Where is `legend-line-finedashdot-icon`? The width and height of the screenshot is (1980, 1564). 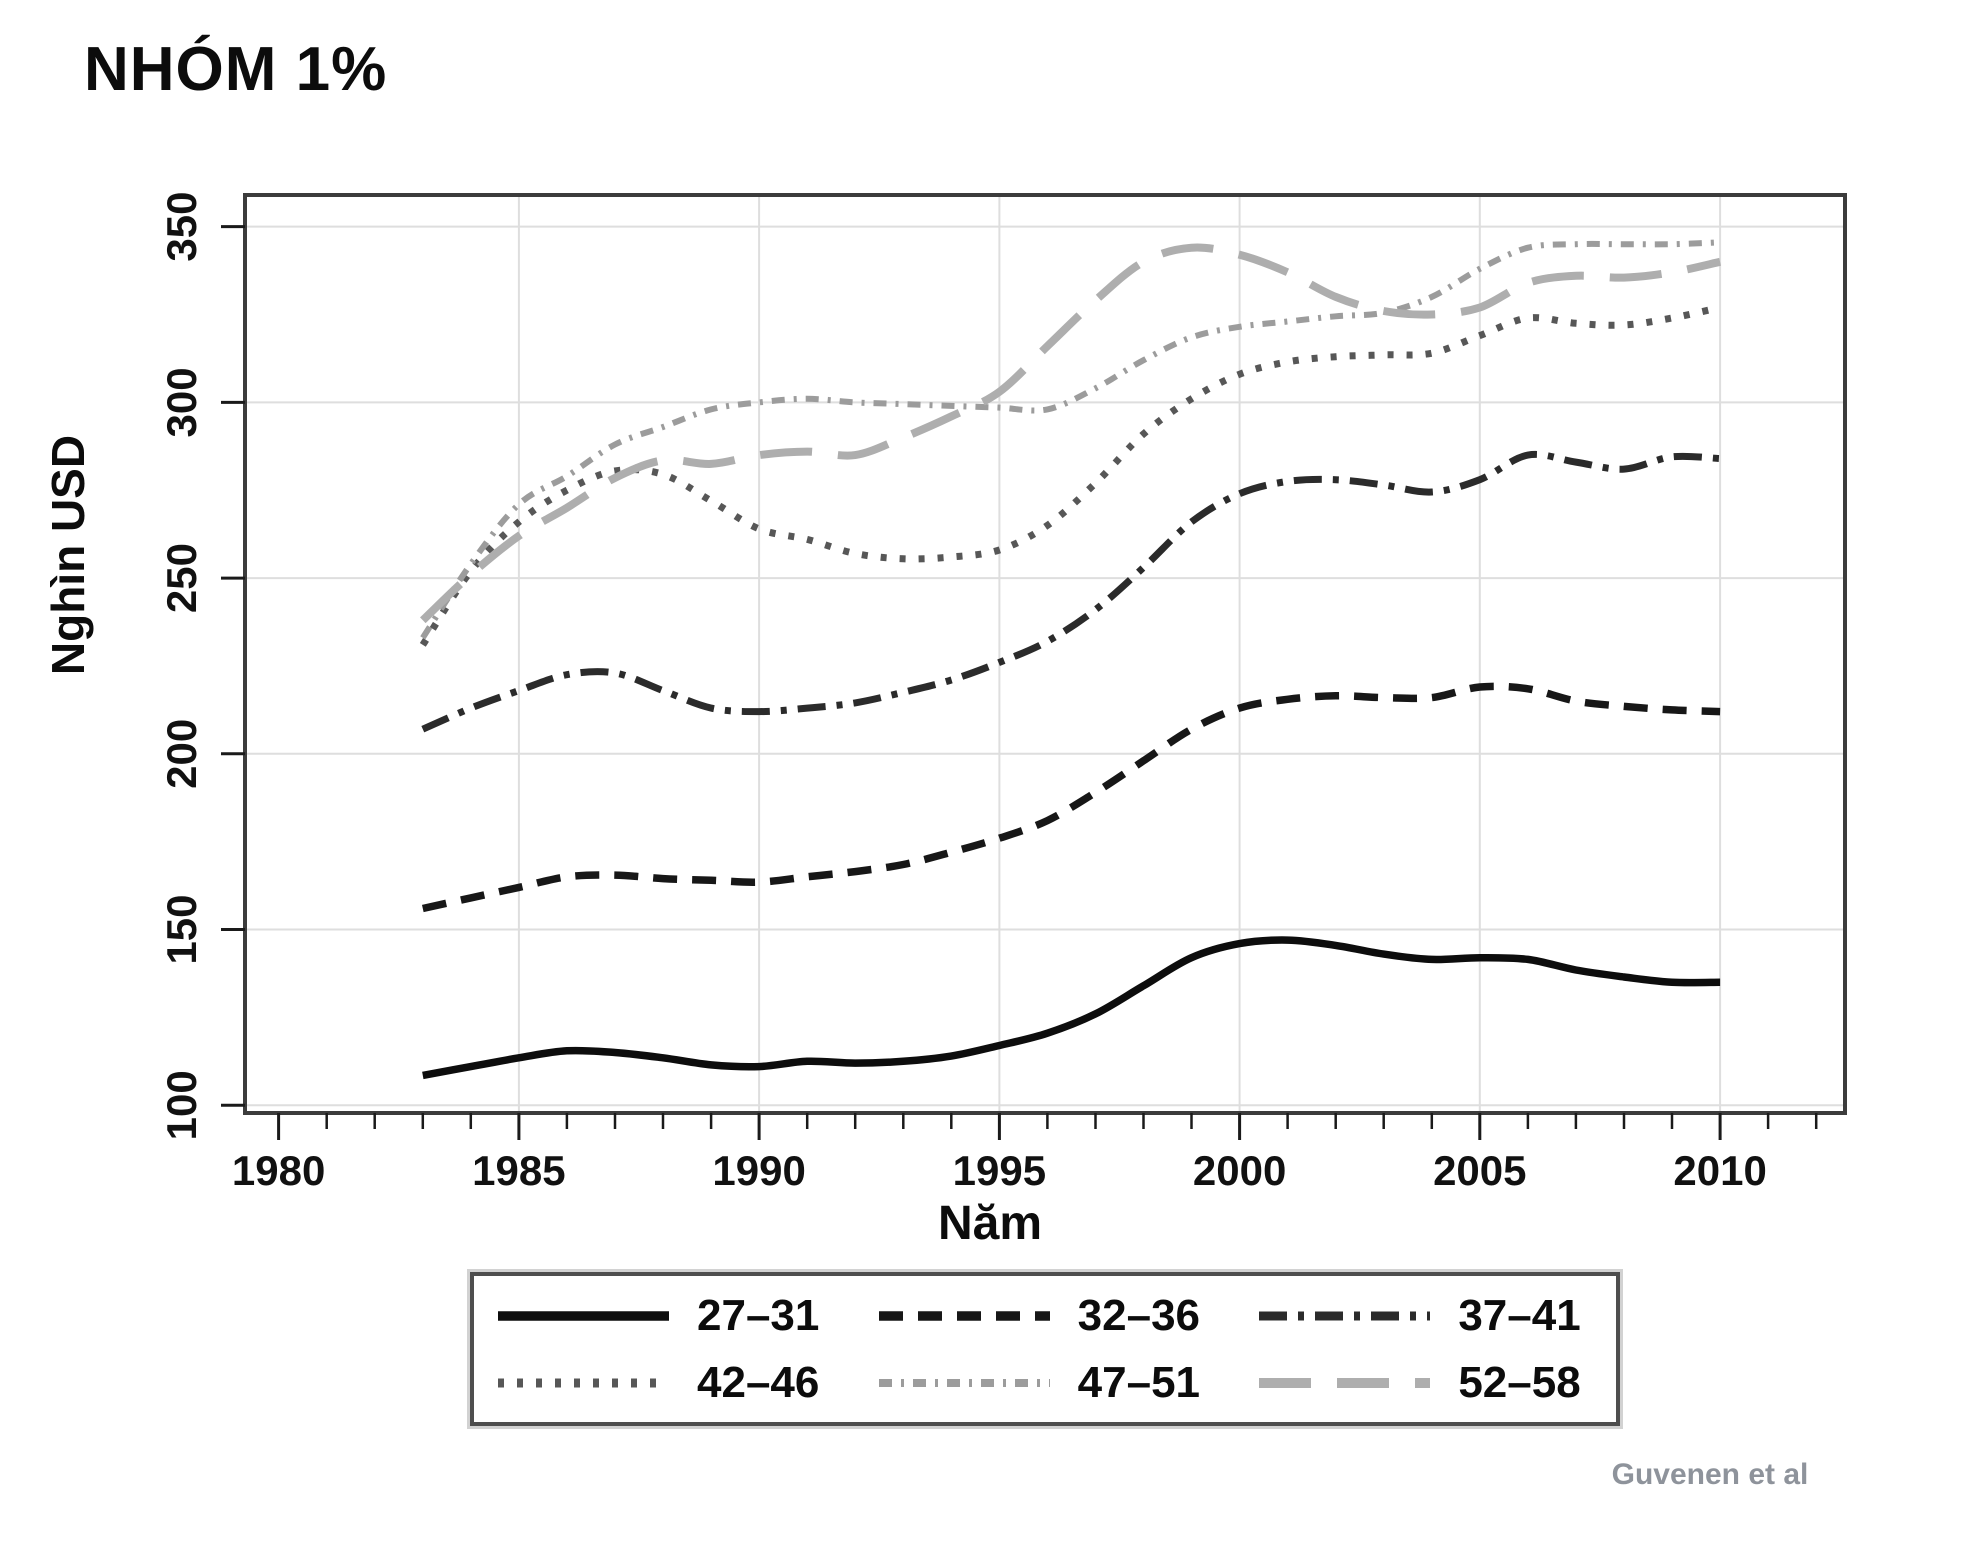
legend-line-finedashdot-icon is located at coordinates (964, 1382).